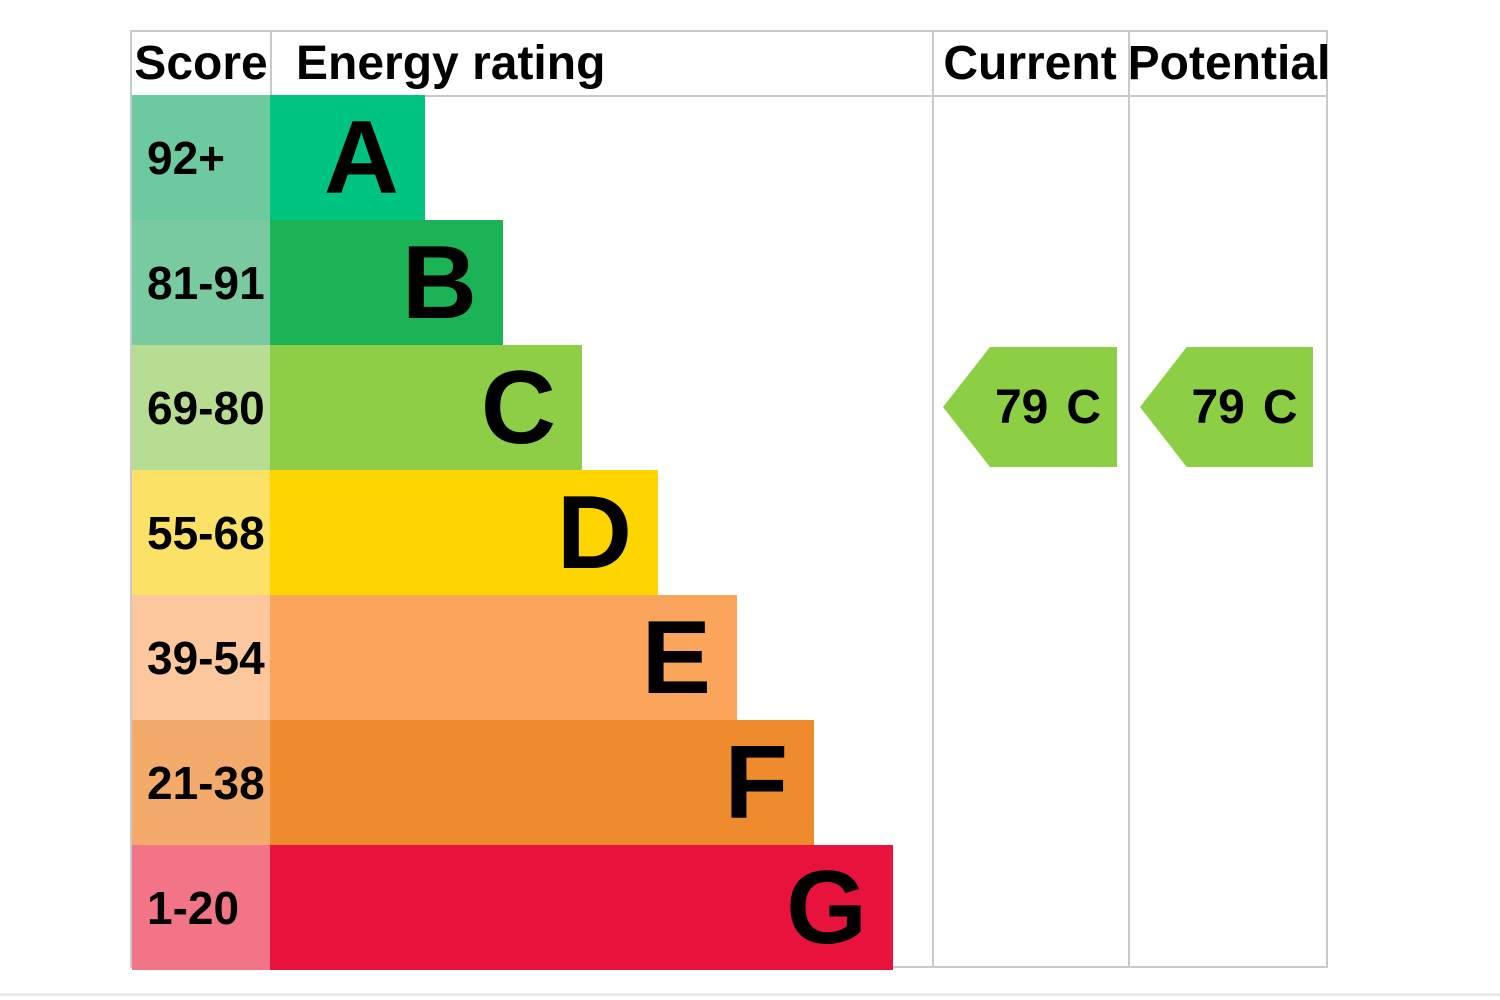 This screenshot has width=1500, height=1000. What do you see at coordinates (439, 282) in the screenshot?
I see `band-b-letter: B` at bounding box center [439, 282].